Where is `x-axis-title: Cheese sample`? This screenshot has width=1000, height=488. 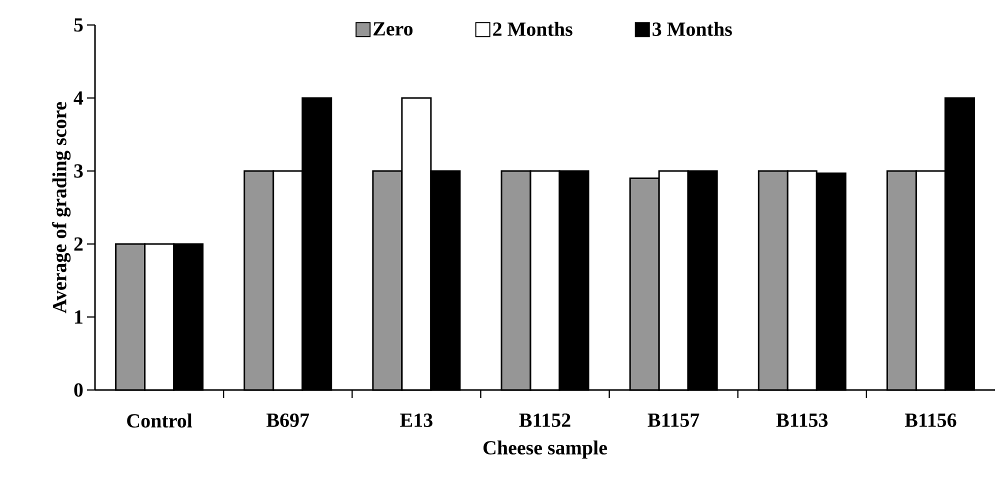 x-axis-title: Cheese sample is located at coordinates (545, 449).